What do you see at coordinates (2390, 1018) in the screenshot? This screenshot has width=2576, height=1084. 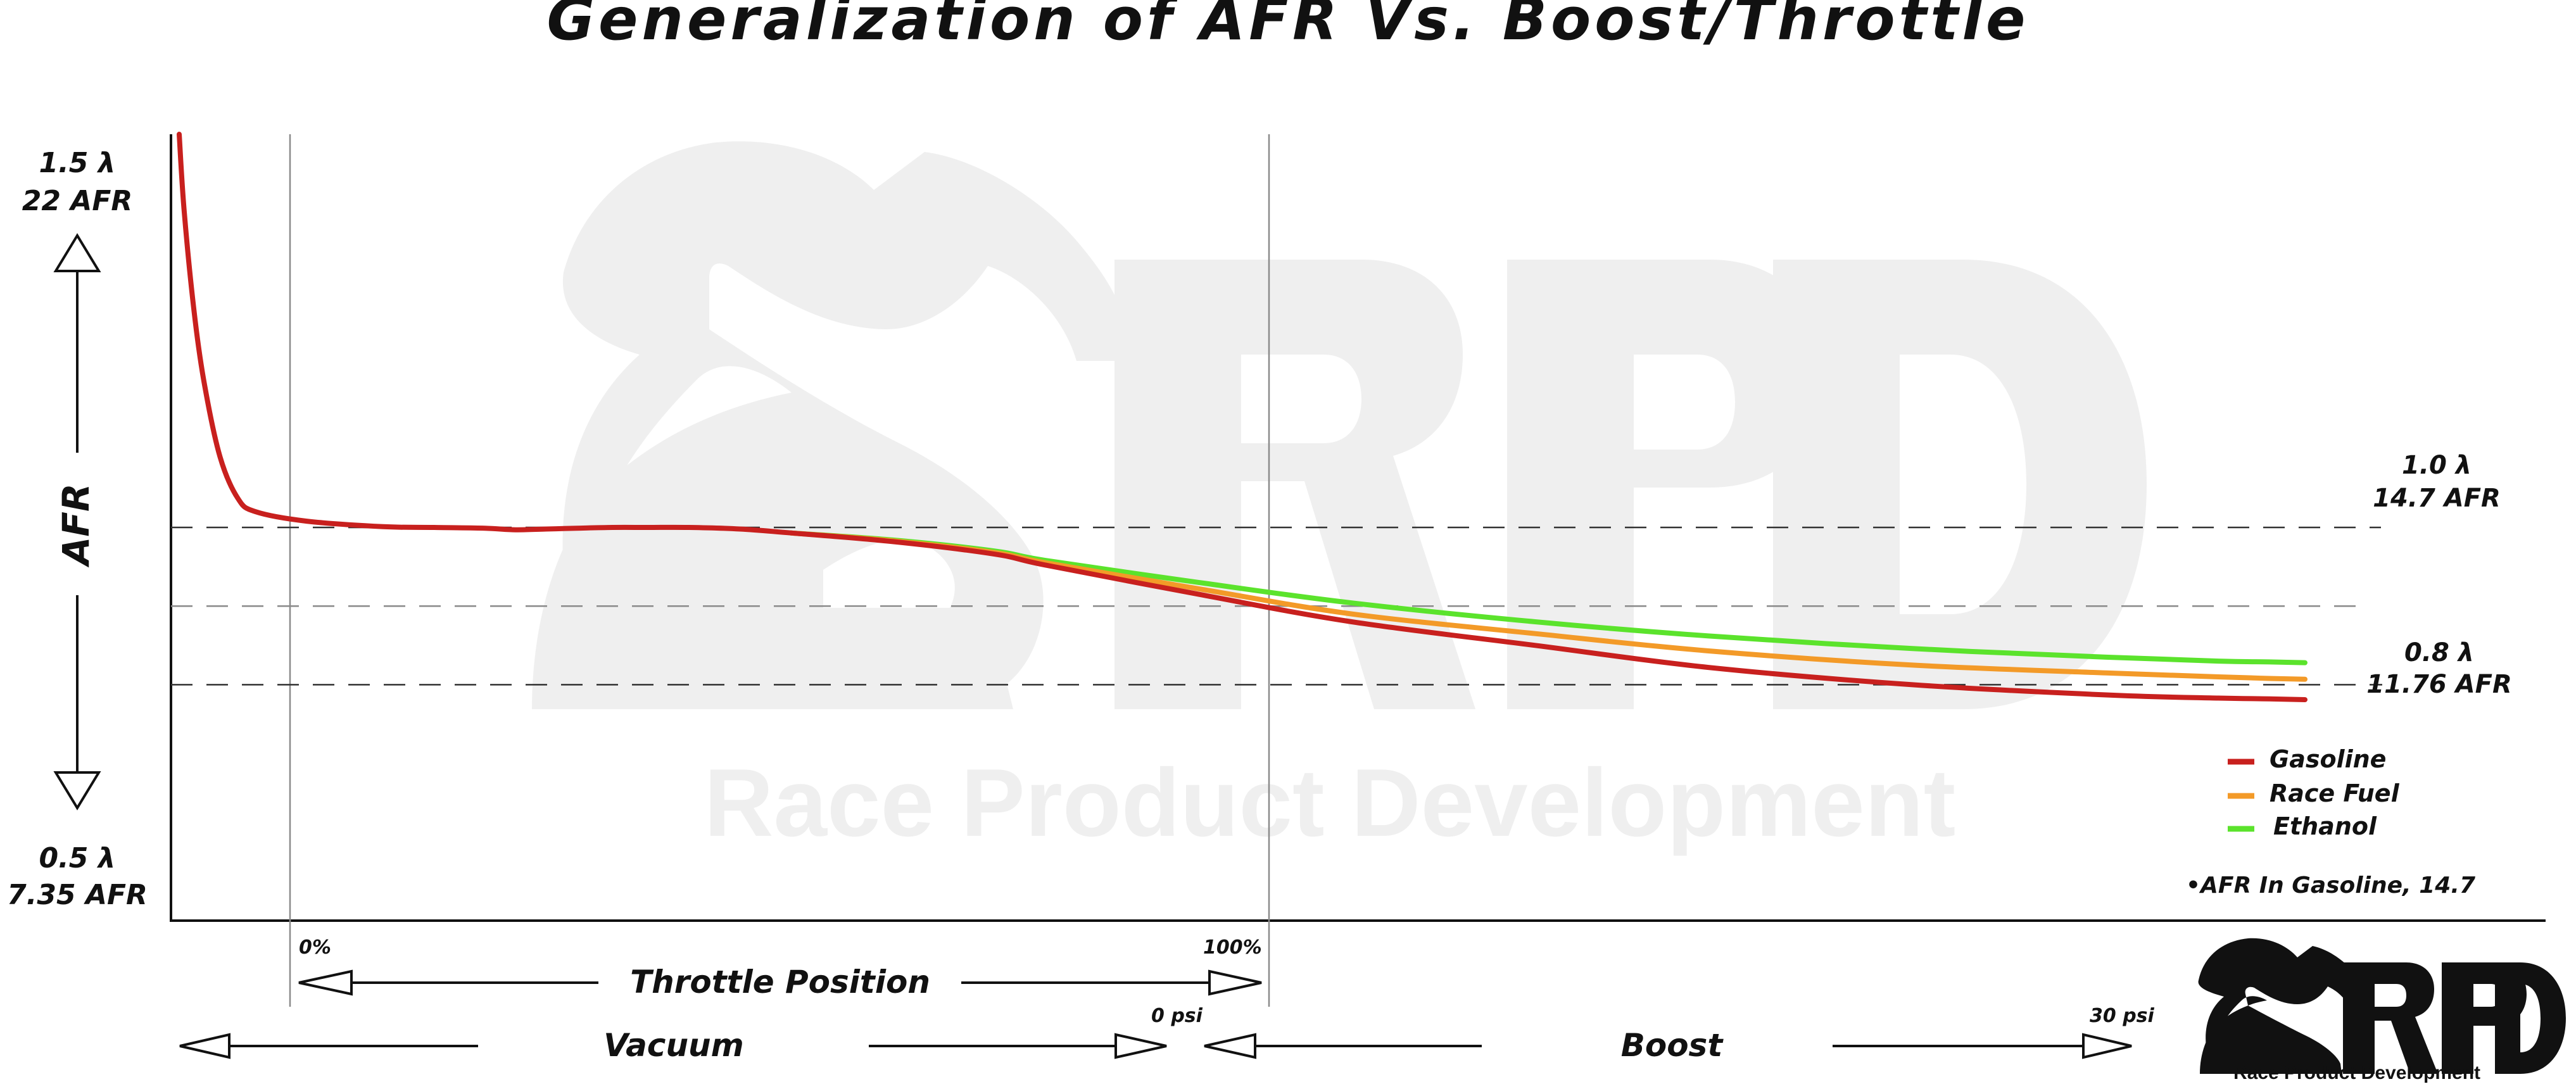 I see `corner-logo-r` at bounding box center [2390, 1018].